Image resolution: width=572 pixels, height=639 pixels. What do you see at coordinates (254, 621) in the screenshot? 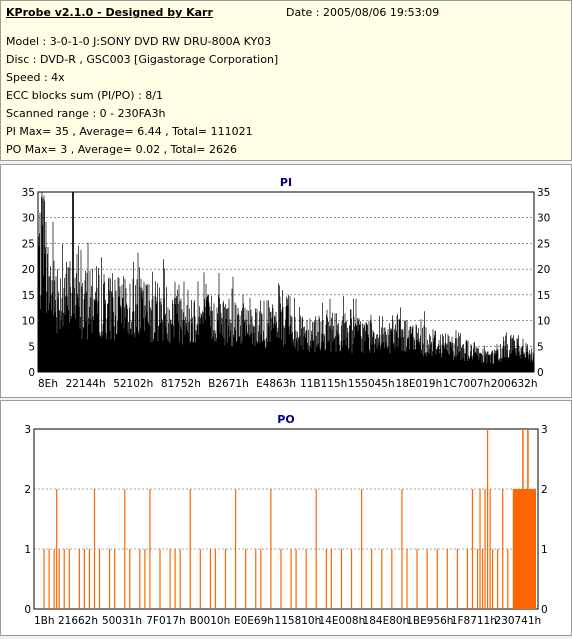
I see `po-xtick-label: E0E69h` at bounding box center [254, 621].